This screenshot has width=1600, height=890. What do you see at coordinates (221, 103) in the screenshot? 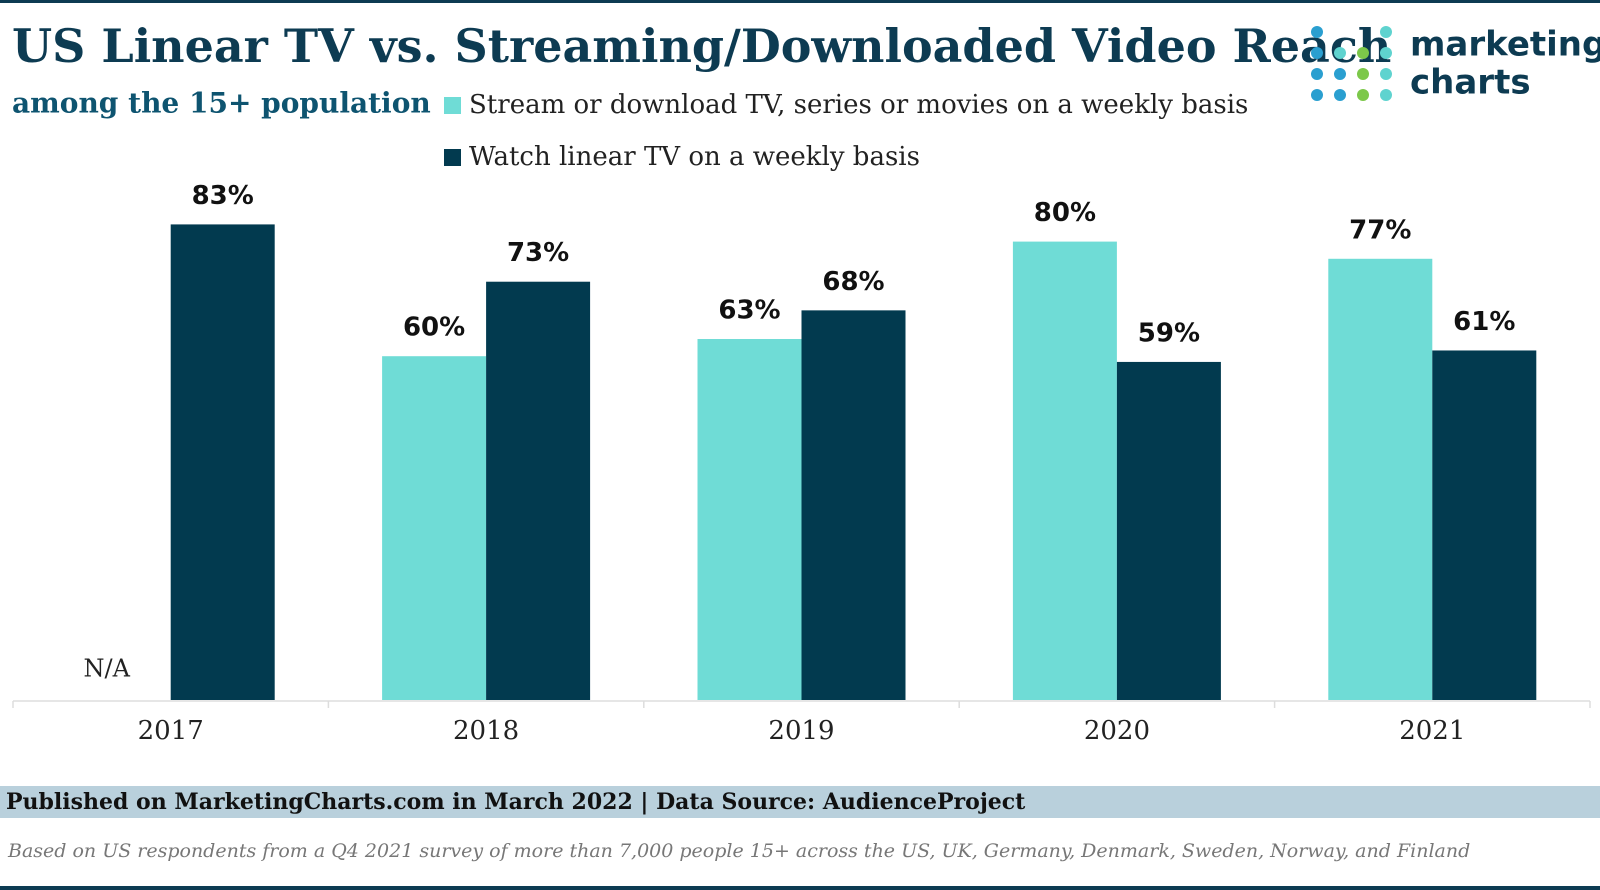
I see `chart-subtitle: among the 15+ population` at bounding box center [221, 103].